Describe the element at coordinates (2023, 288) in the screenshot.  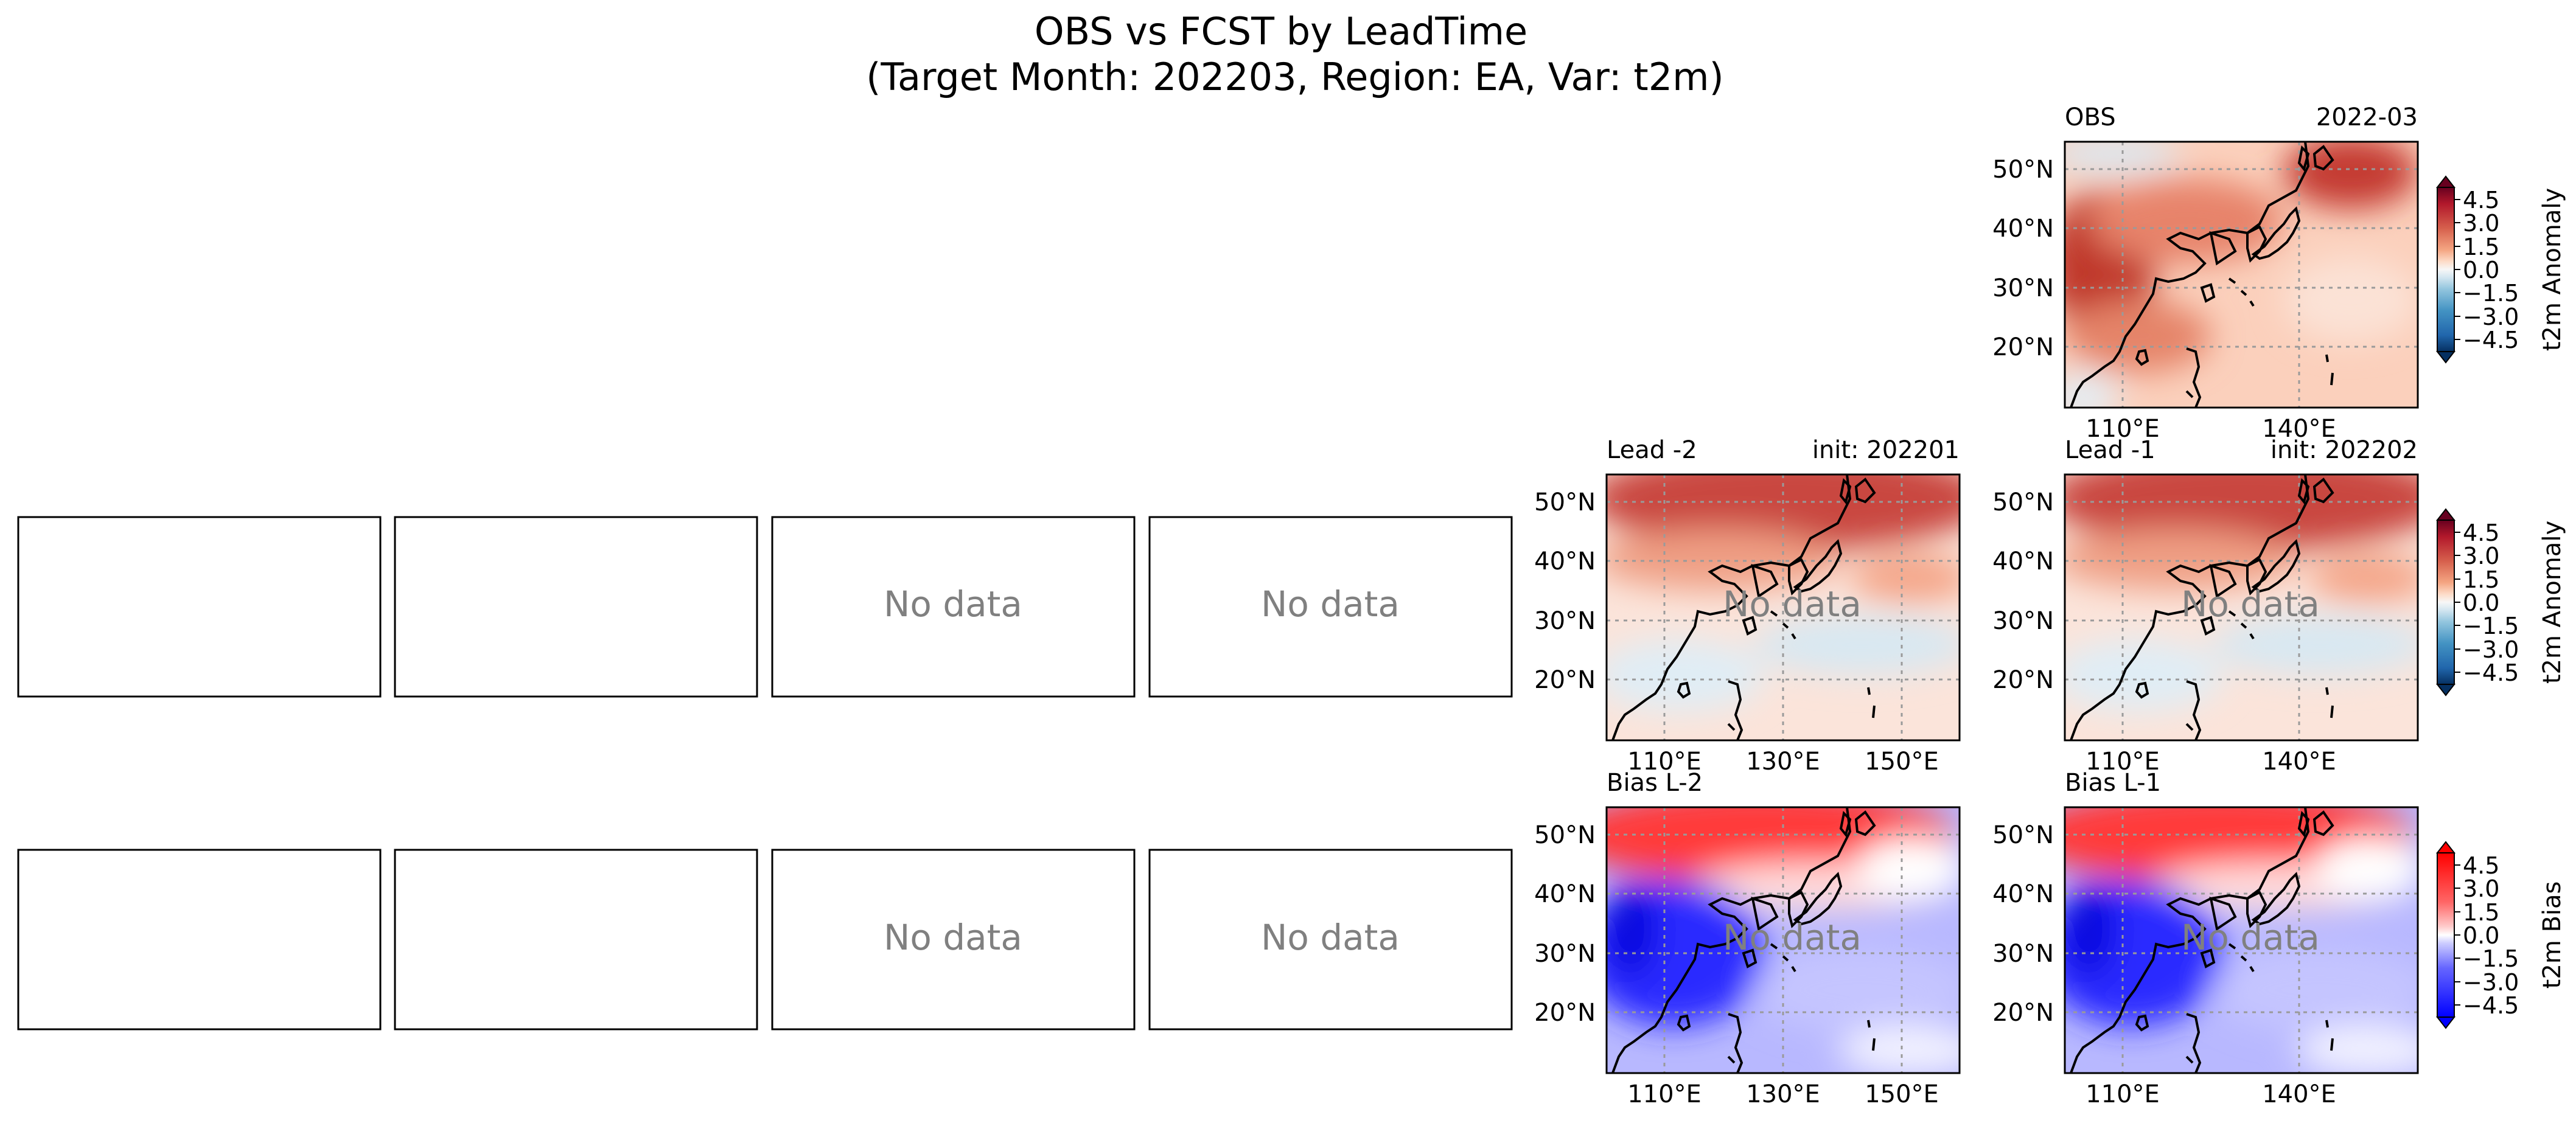
I see `obs-ytick-30: 30°N` at that location.